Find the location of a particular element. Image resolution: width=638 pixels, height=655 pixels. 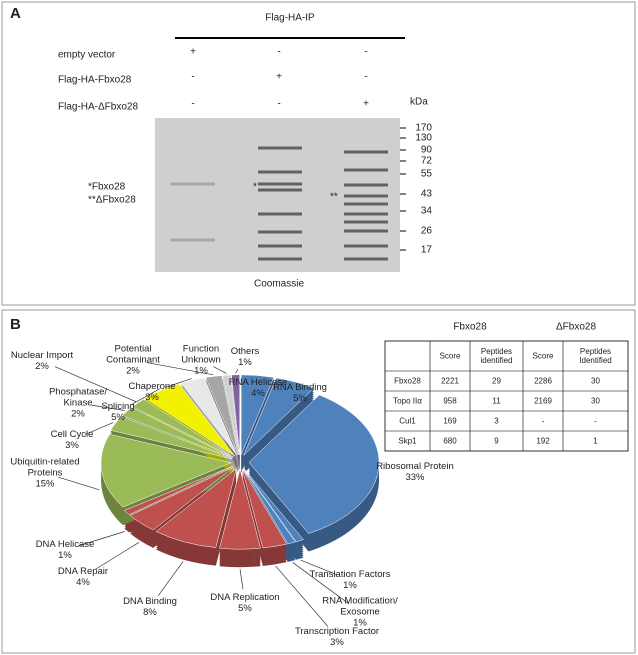

slice-name: DNA Helicase is located at coordinates (65, 544).